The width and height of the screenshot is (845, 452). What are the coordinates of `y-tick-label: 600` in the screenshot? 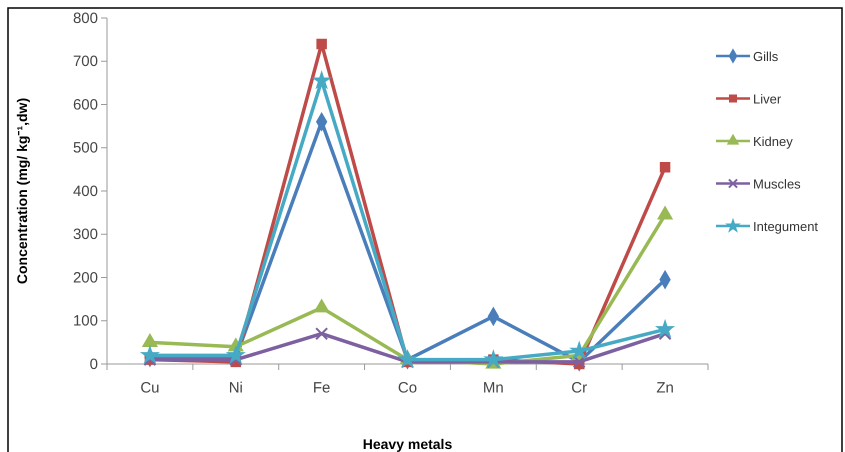 It's located at (85, 105).